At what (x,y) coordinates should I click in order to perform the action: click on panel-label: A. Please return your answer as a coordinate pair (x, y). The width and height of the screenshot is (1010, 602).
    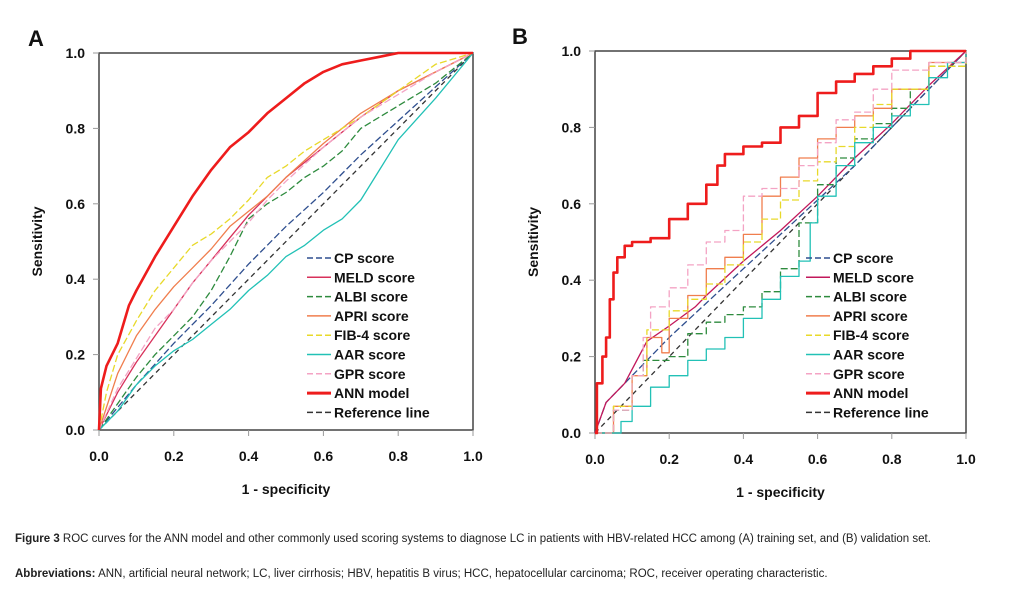
    Looking at the image, I should click on (36, 38).